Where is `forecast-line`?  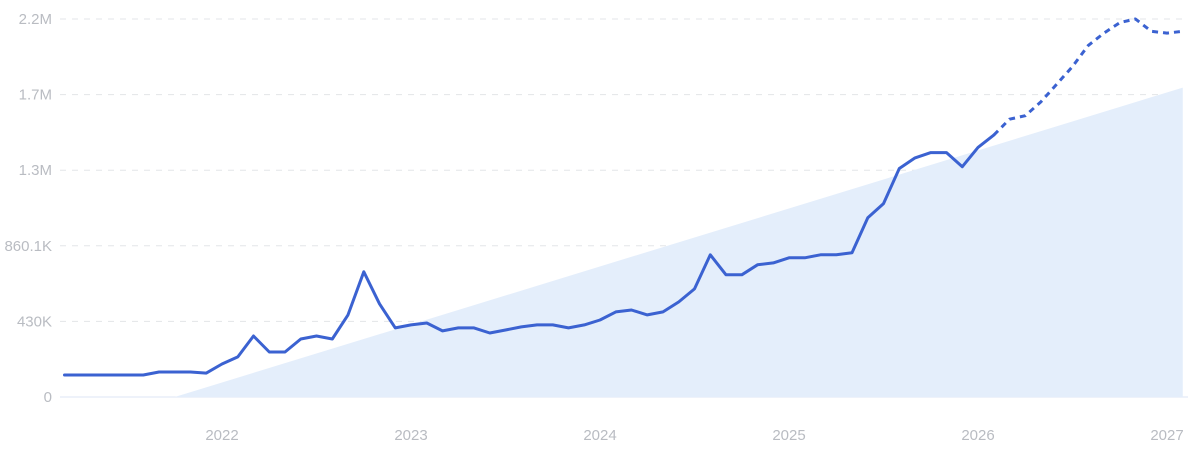
forecast-line is located at coordinates (1087, 77).